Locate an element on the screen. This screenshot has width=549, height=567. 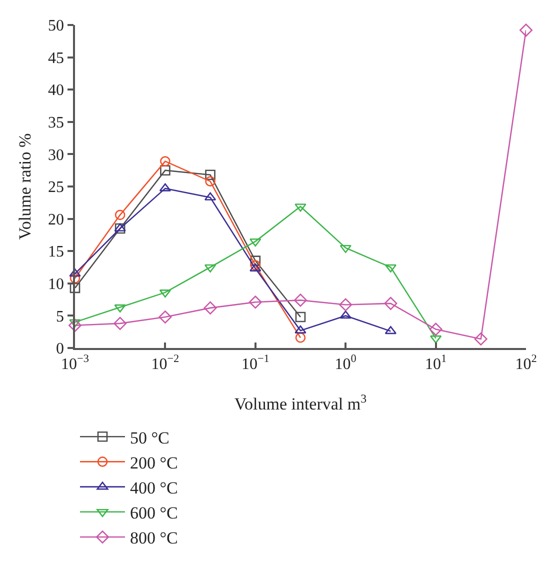
legend-label: 50 °C is located at coordinates (150, 438).